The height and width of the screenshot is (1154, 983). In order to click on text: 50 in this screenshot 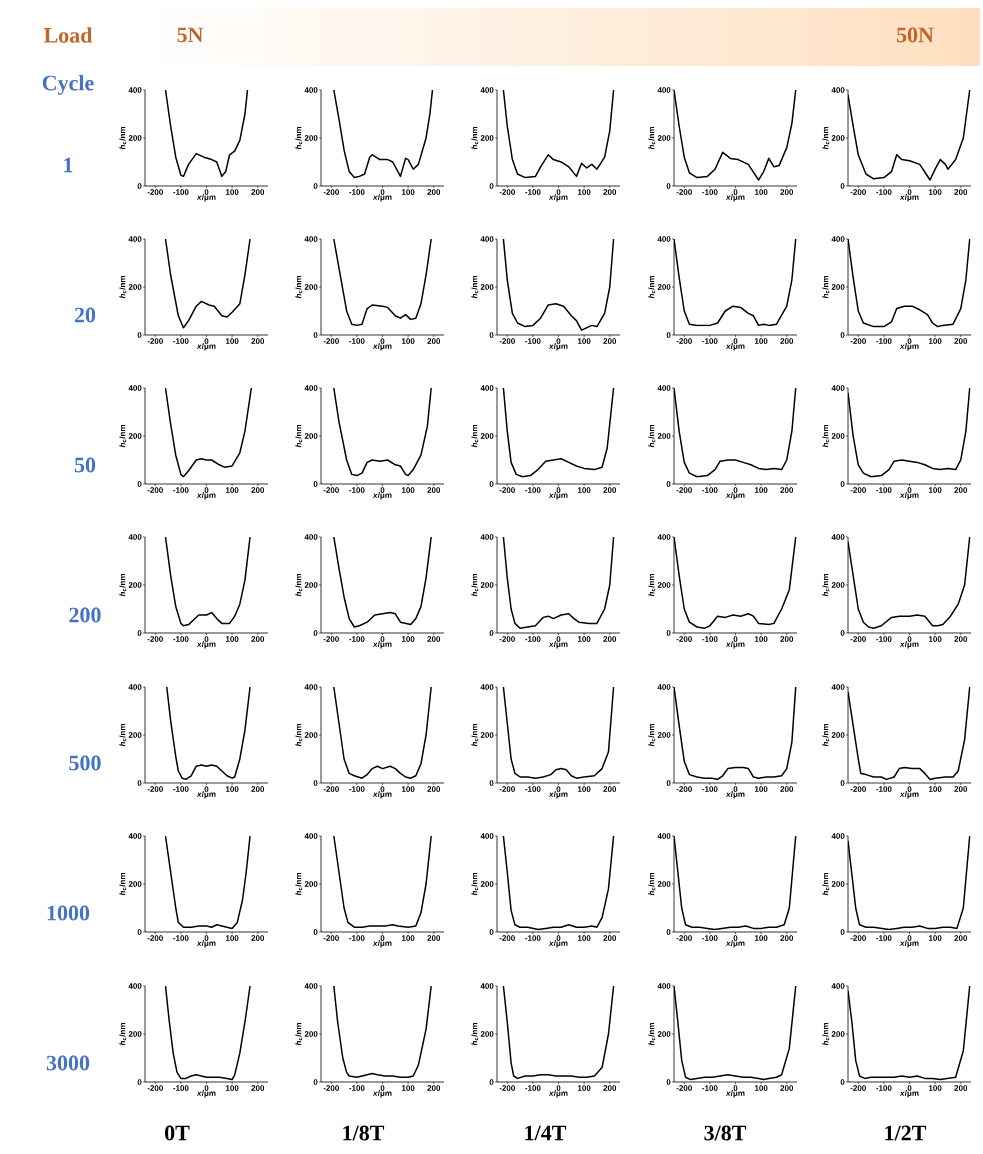, I will do `click(85, 465)`.